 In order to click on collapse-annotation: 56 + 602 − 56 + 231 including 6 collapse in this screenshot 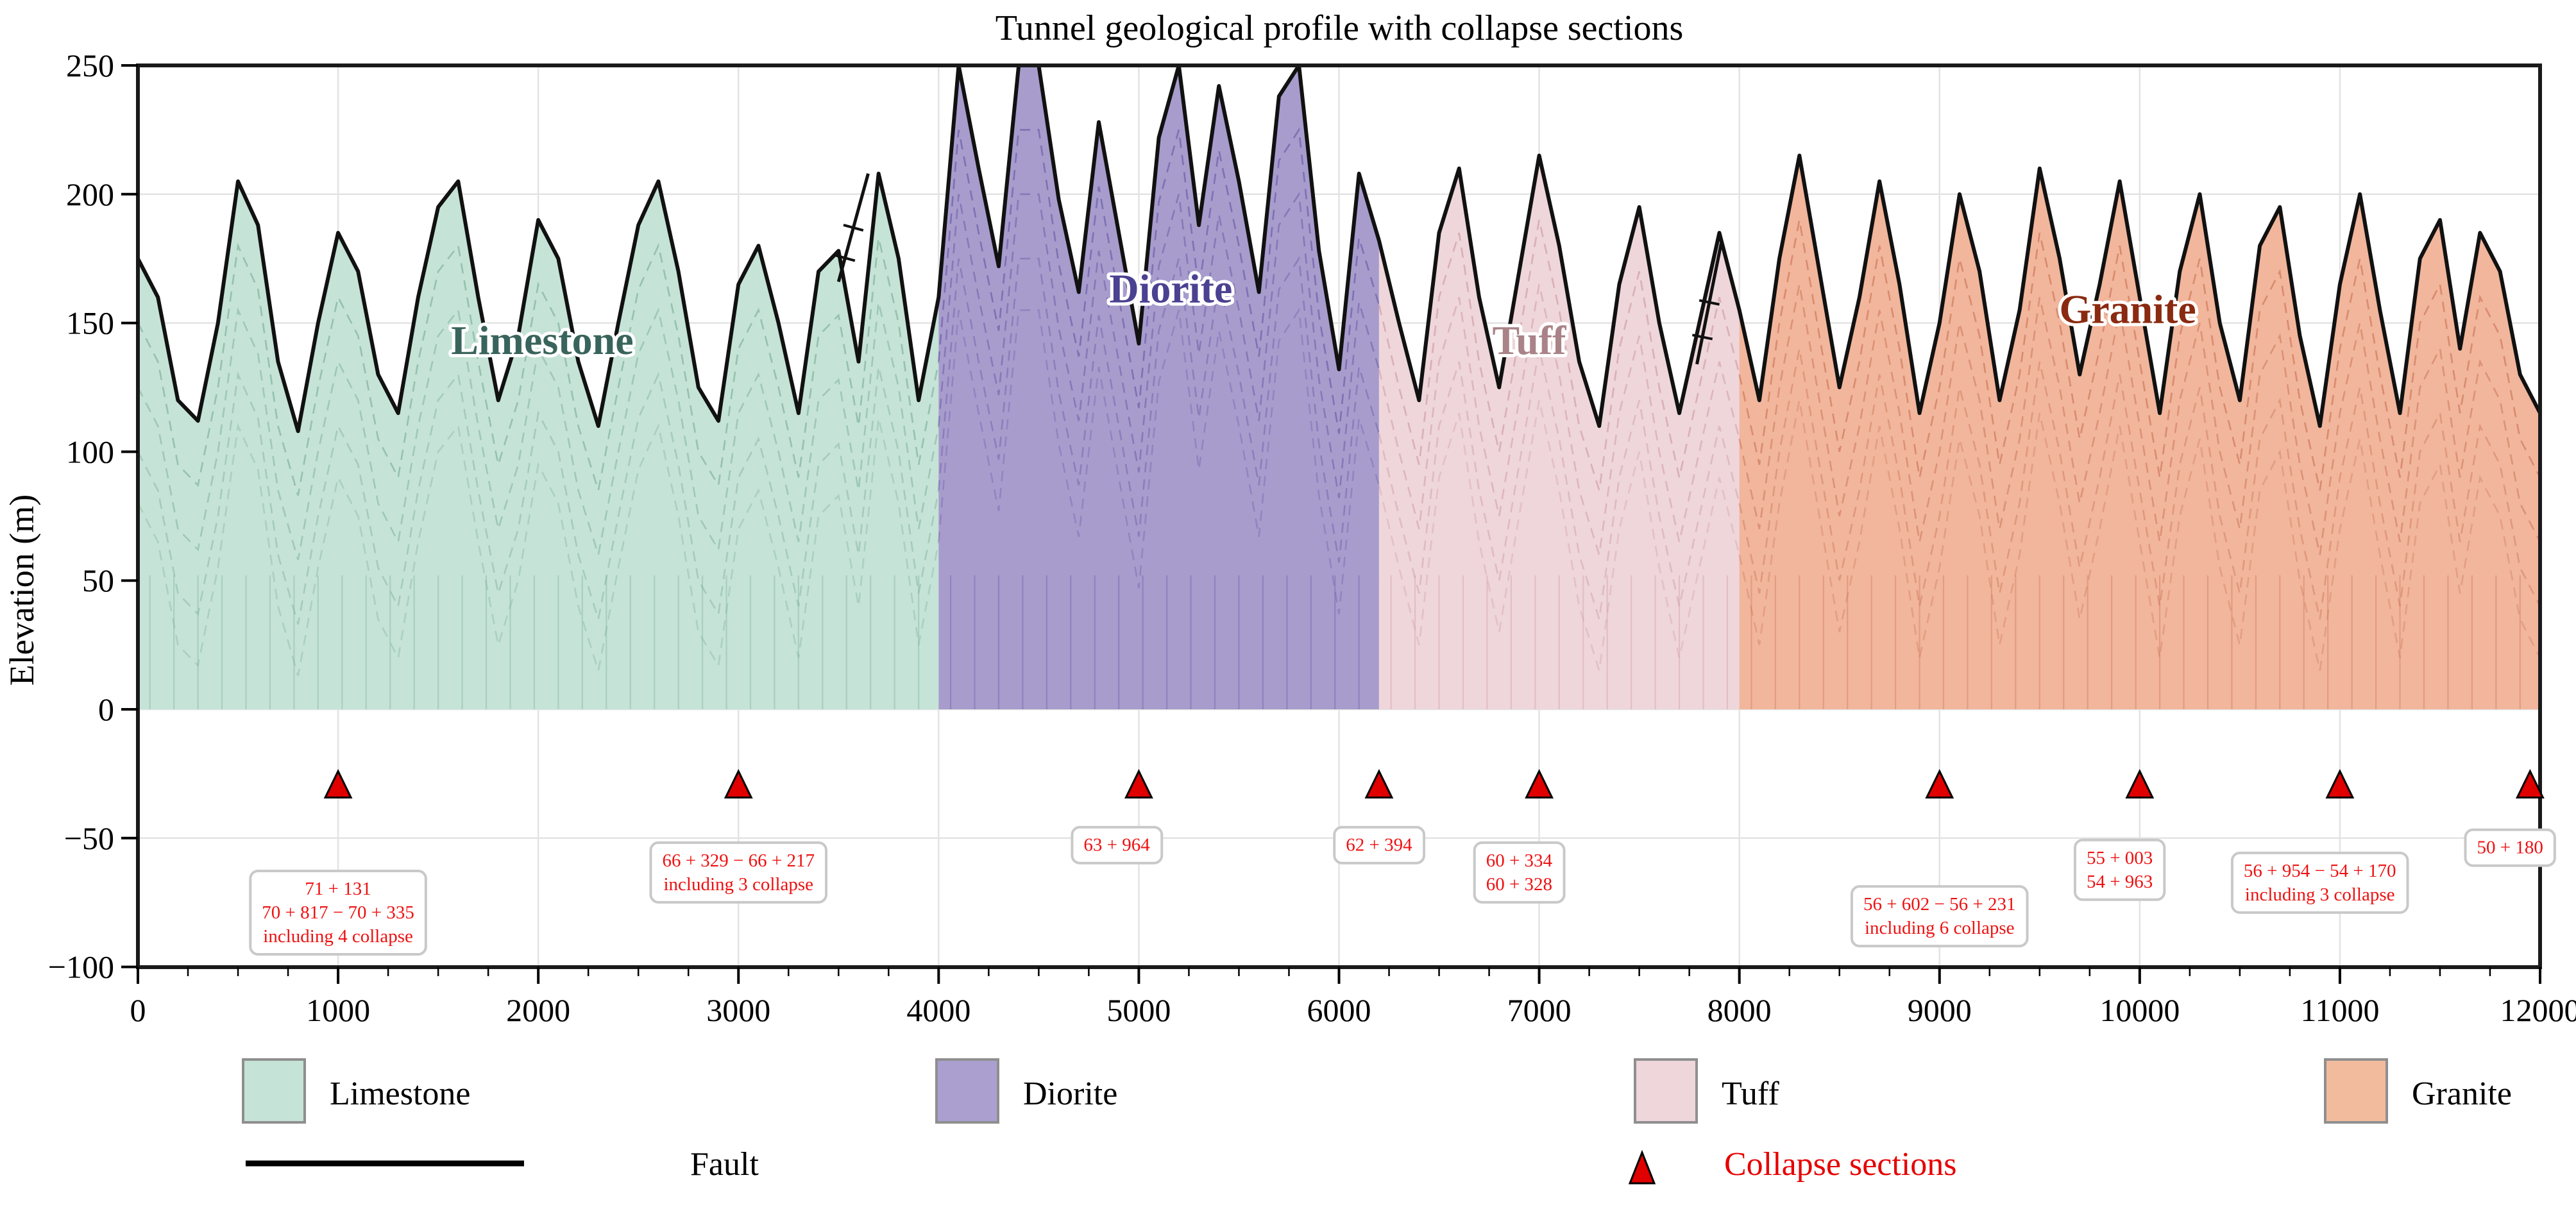, I will do `click(1939, 917)`.